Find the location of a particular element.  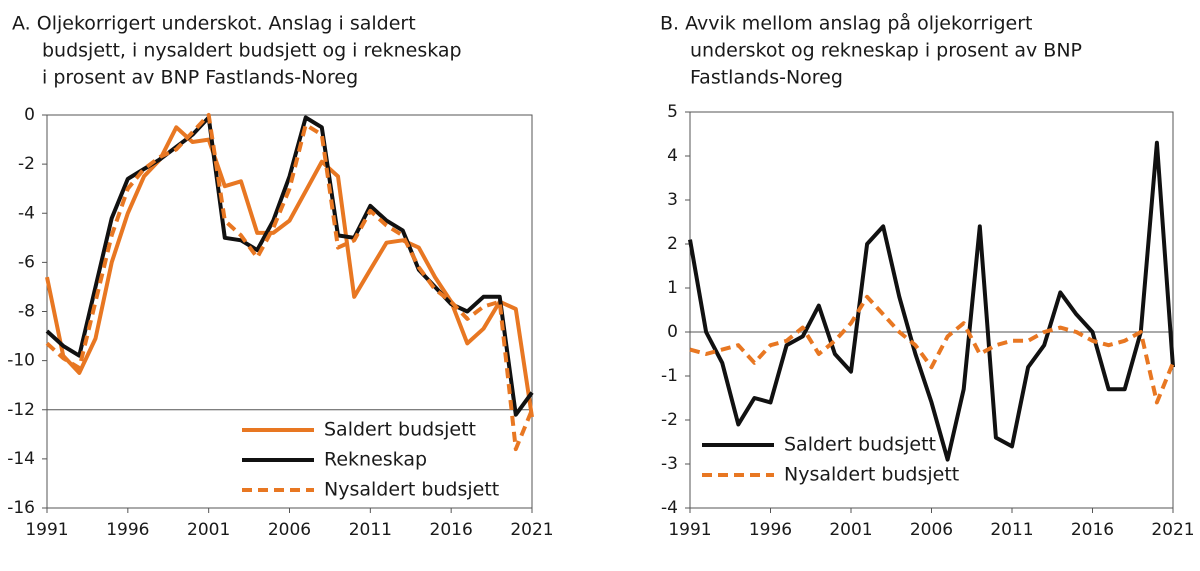

legend-label: Rekneskap is located at coordinates (375, 460).